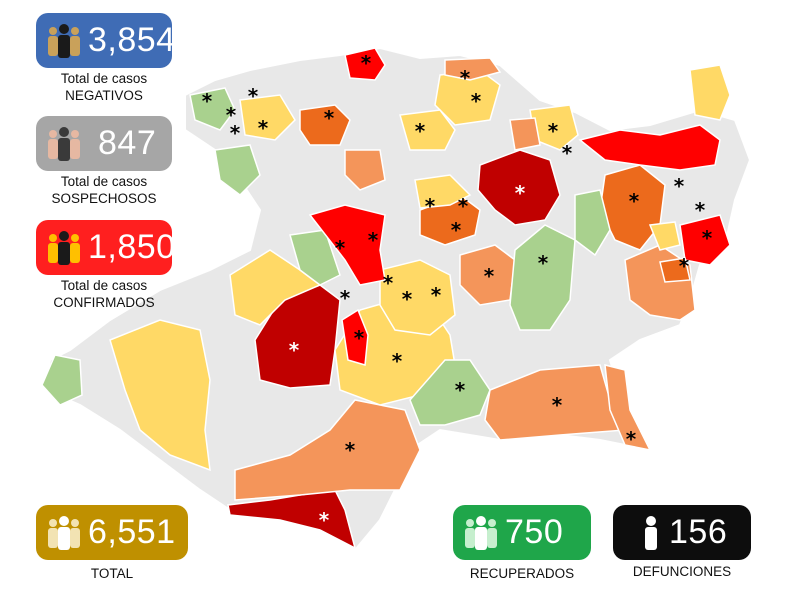 Image resolution: width=800 pixels, height=600 pixels. I want to click on negativos-caption: Total de casos NEGATIVOS, so click(104, 87).